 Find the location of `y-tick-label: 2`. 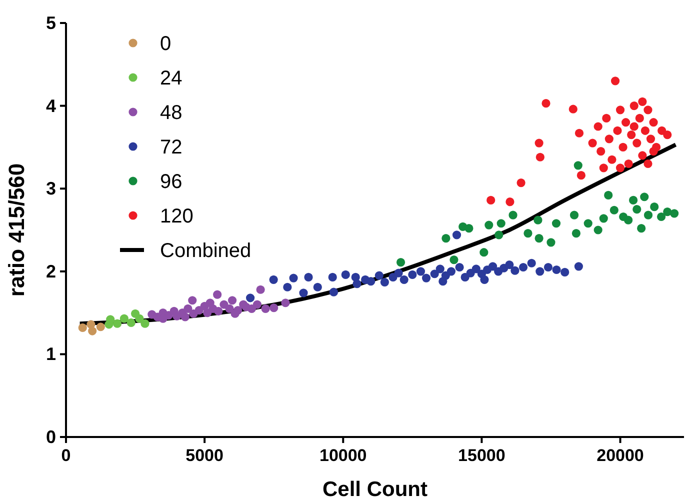

y-tick-label: 2 is located at coordinates (51, 271).